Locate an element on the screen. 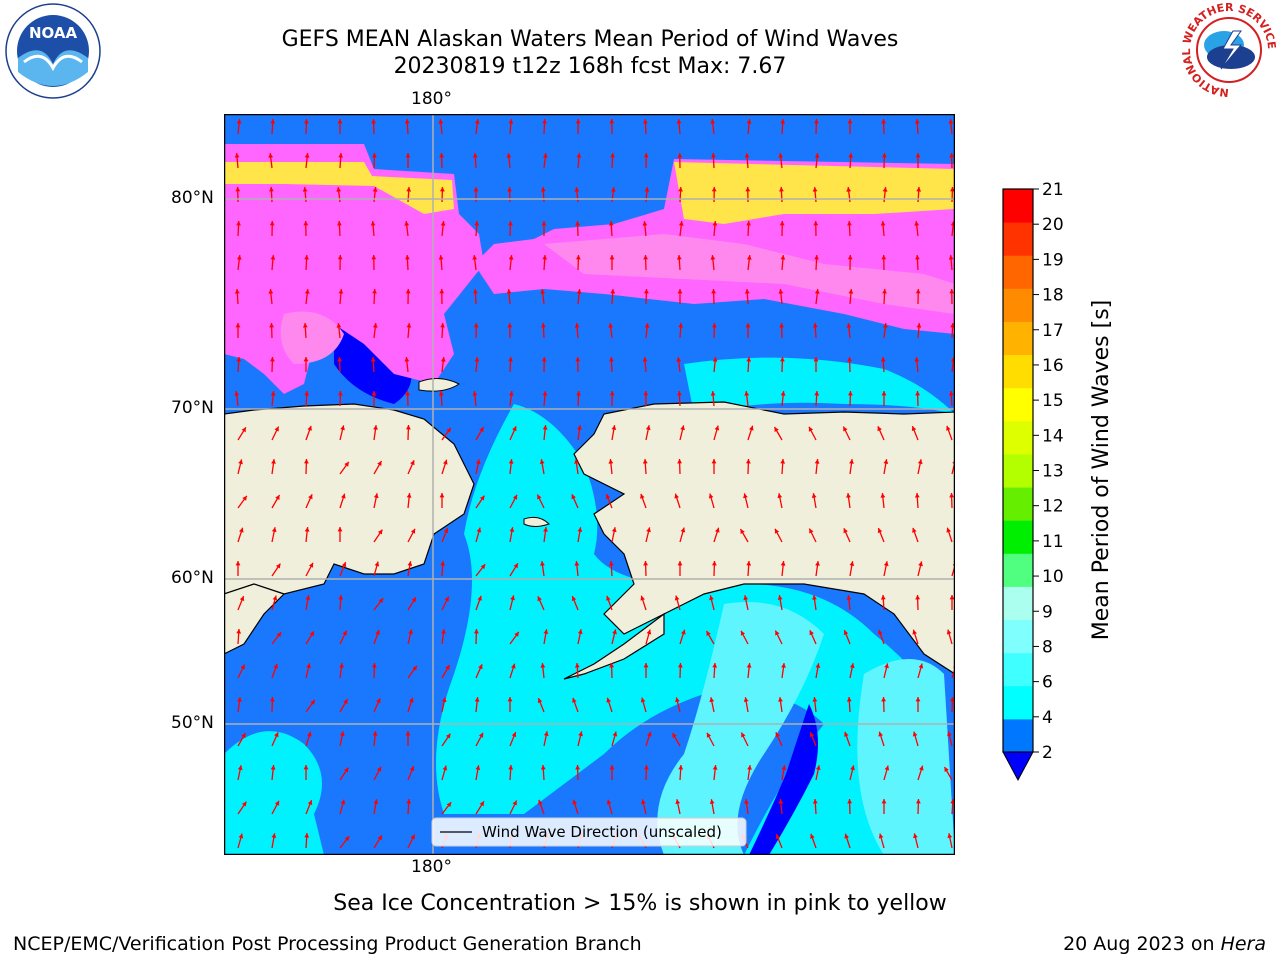  colorbar-tick-label: 13 is located at coordinates (1053, 472).